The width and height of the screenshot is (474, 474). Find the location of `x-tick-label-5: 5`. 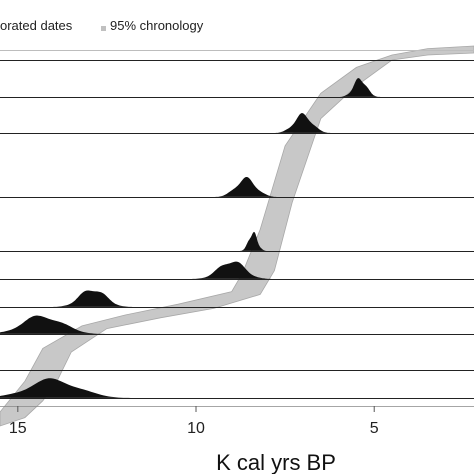

x-tick-label-5: 5 is located at coordinates (374, 428).